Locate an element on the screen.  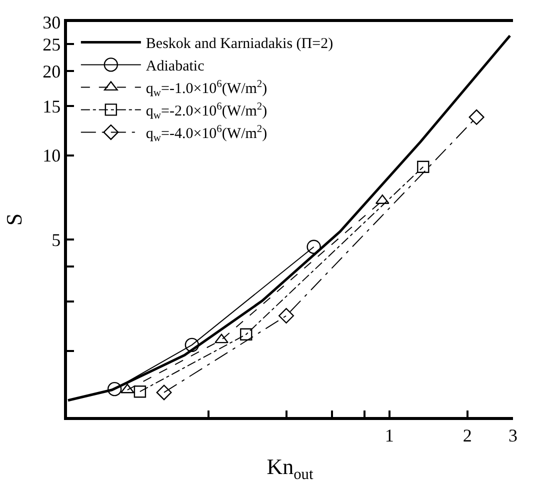
y-tick-label: 20 is located at coordinates (51, 72).